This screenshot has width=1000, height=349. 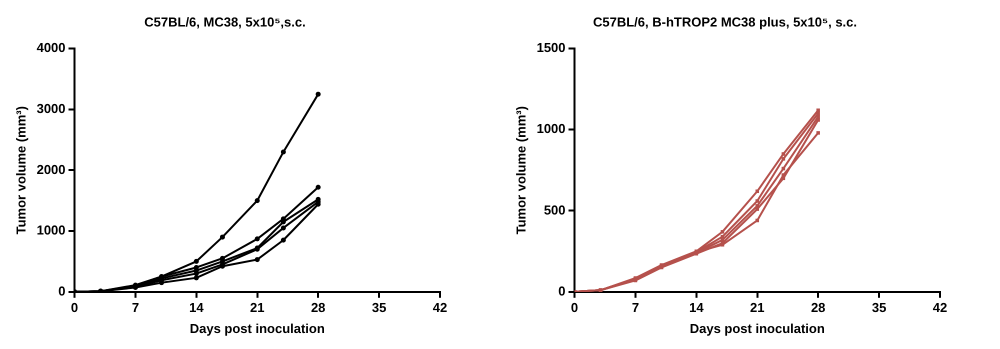 What do you see at coordinates (725, 22) in the screenshot?
I see `chart-title: C57BL/6, B-hTROP2 MC38 plus, 5x10⁵, s.c.` at bounding box center [725, 22].